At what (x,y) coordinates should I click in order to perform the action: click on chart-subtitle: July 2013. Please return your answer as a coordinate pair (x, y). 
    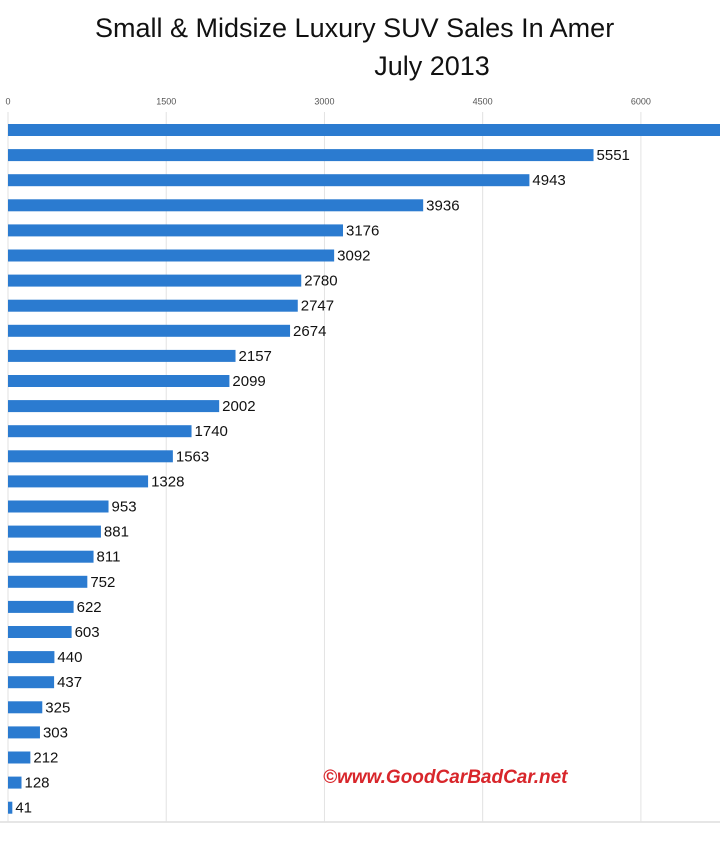
    Looking at the image, I should click on (432, 66).